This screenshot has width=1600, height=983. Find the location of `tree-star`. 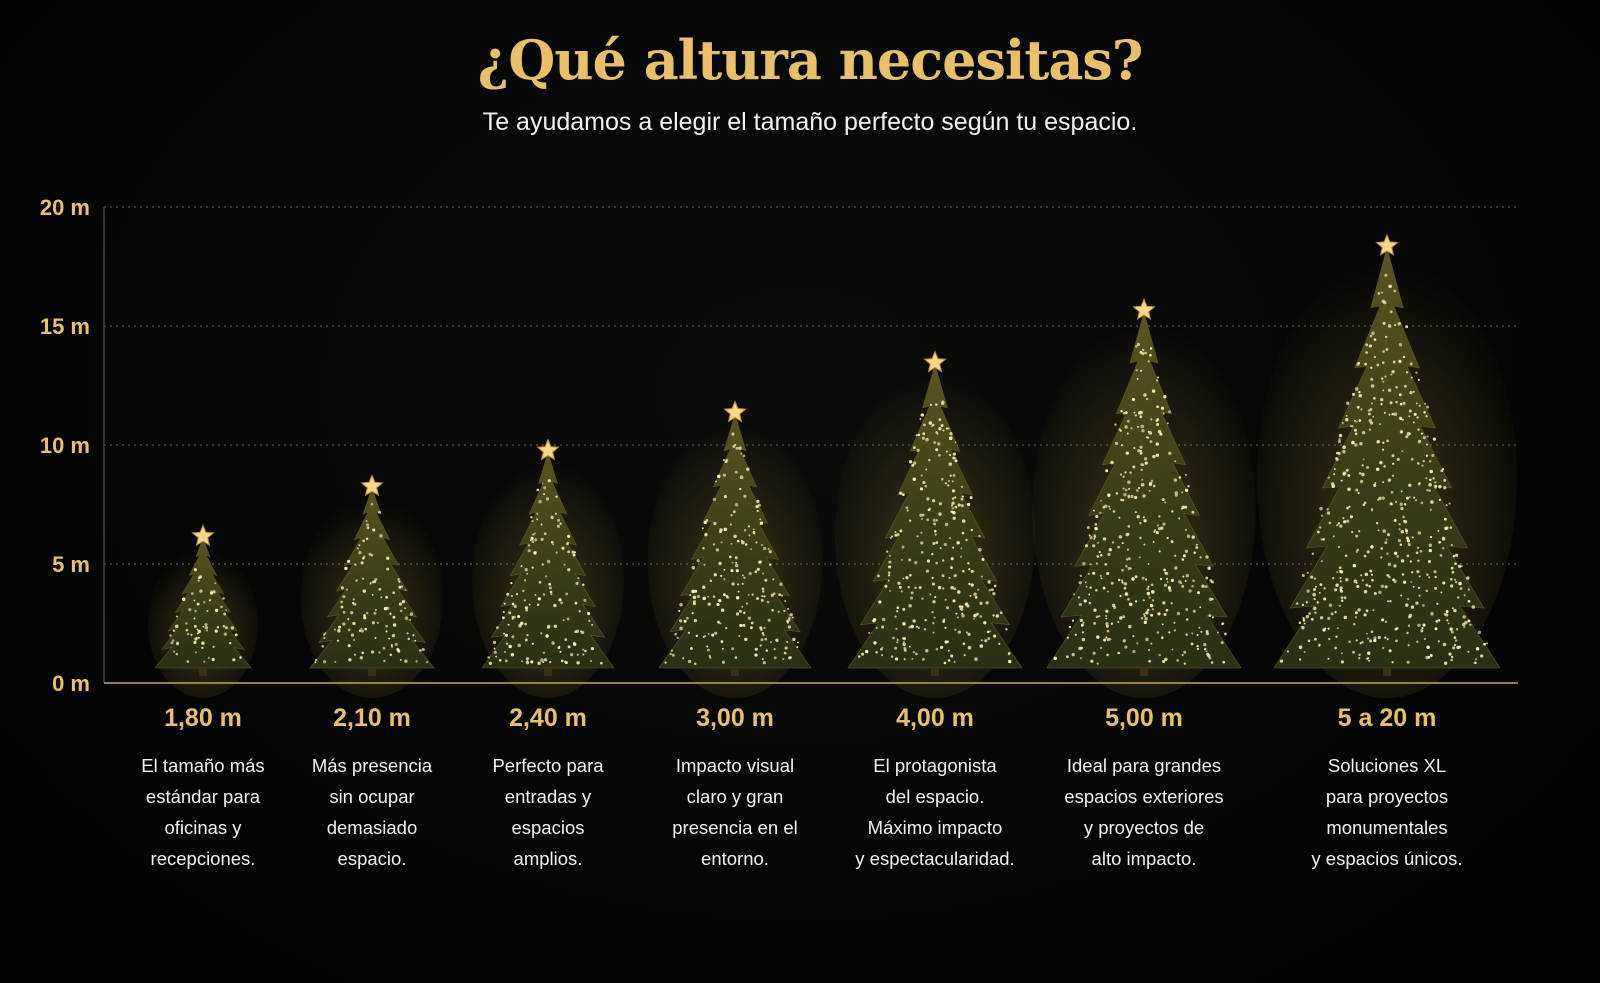

tree-star is located at coordinates (735, 411).